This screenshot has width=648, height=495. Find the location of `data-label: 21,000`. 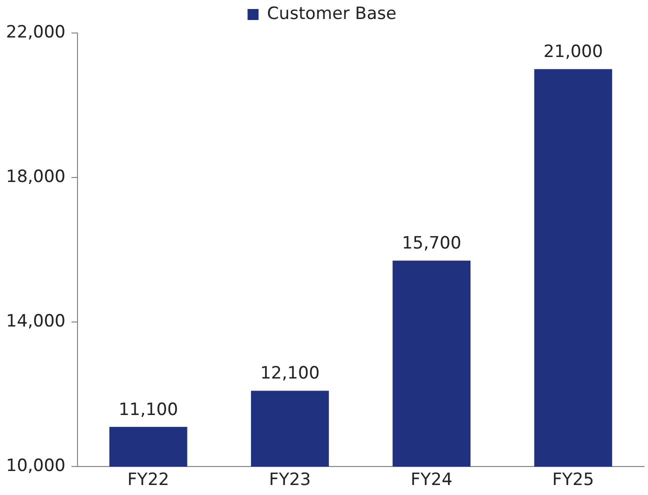

data-label: 21,000 is located at coordinates (573, 52).